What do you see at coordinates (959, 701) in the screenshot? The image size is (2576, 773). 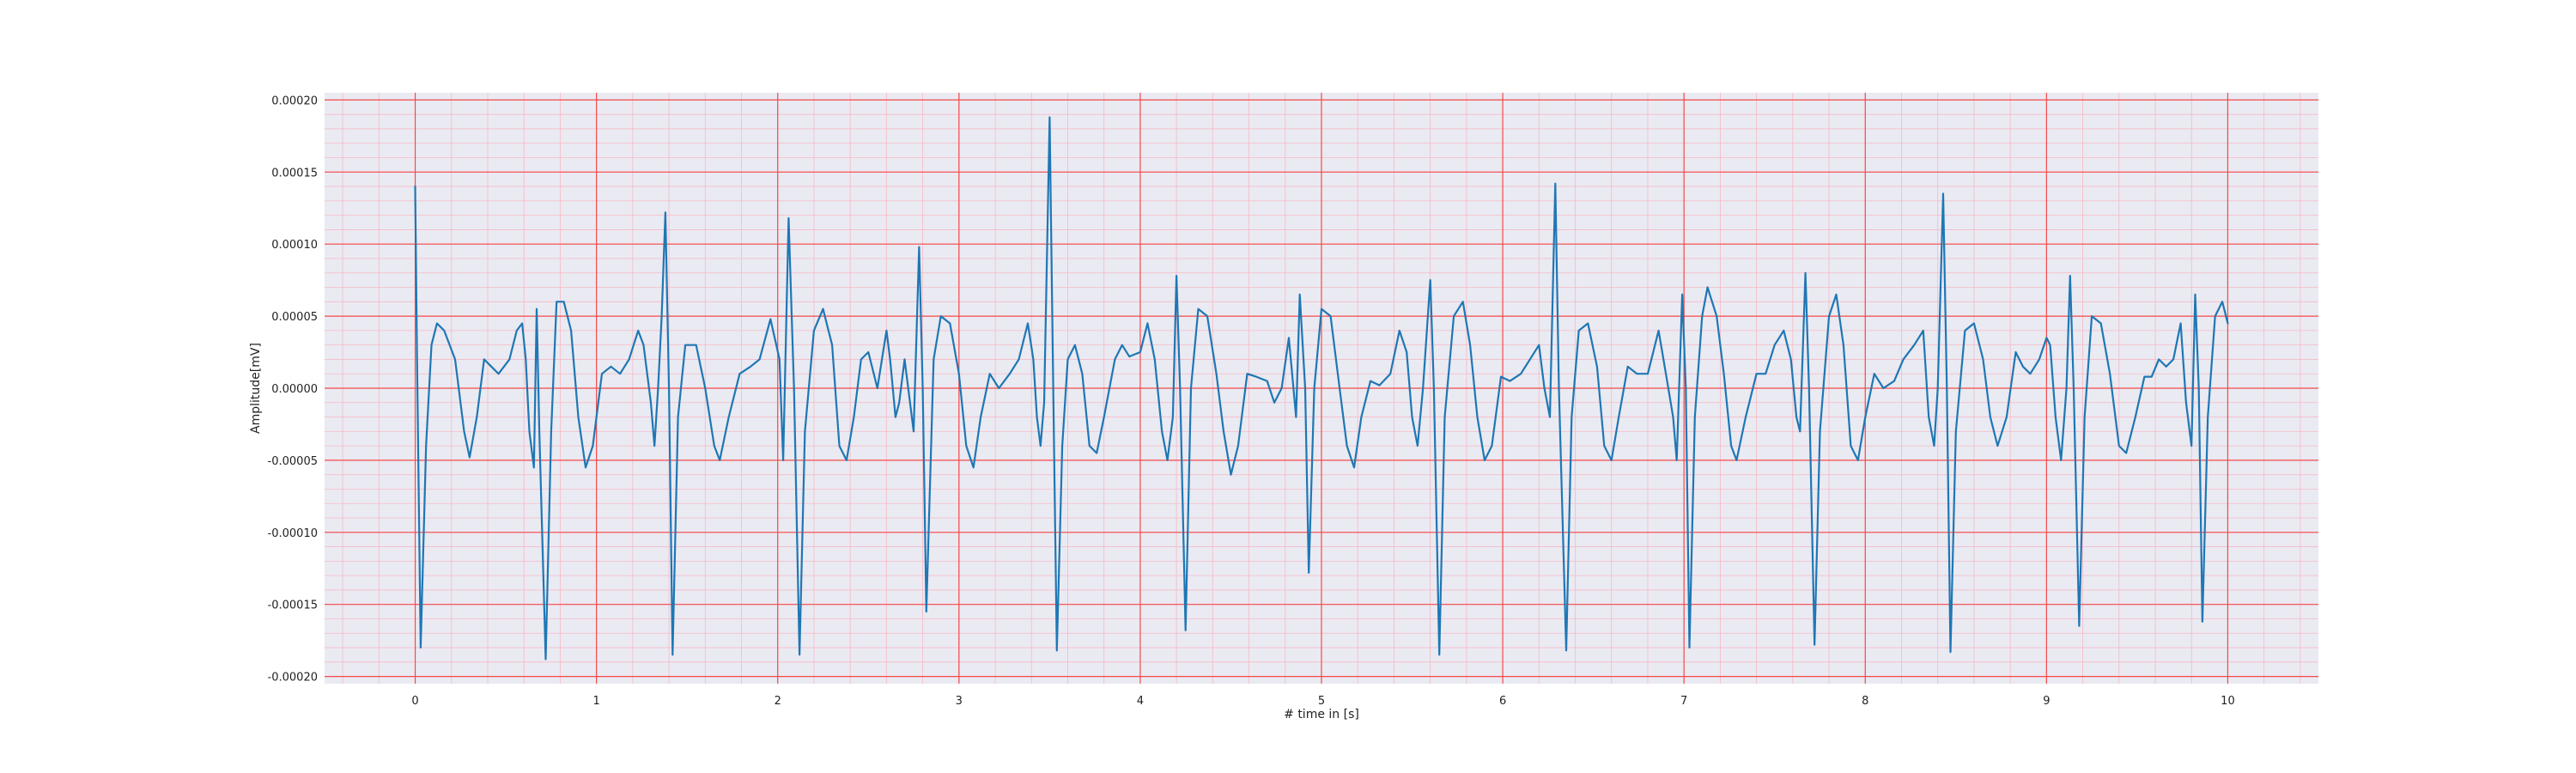 I see `x-tick-label: 3` at bounding box center [959, 701].